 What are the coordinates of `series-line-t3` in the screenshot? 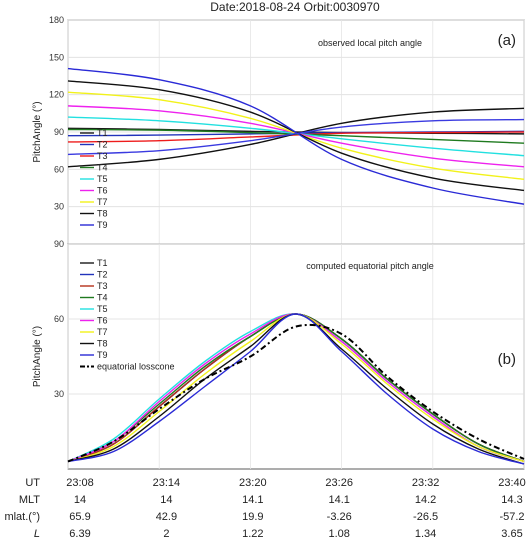 It's located at (296, 137).